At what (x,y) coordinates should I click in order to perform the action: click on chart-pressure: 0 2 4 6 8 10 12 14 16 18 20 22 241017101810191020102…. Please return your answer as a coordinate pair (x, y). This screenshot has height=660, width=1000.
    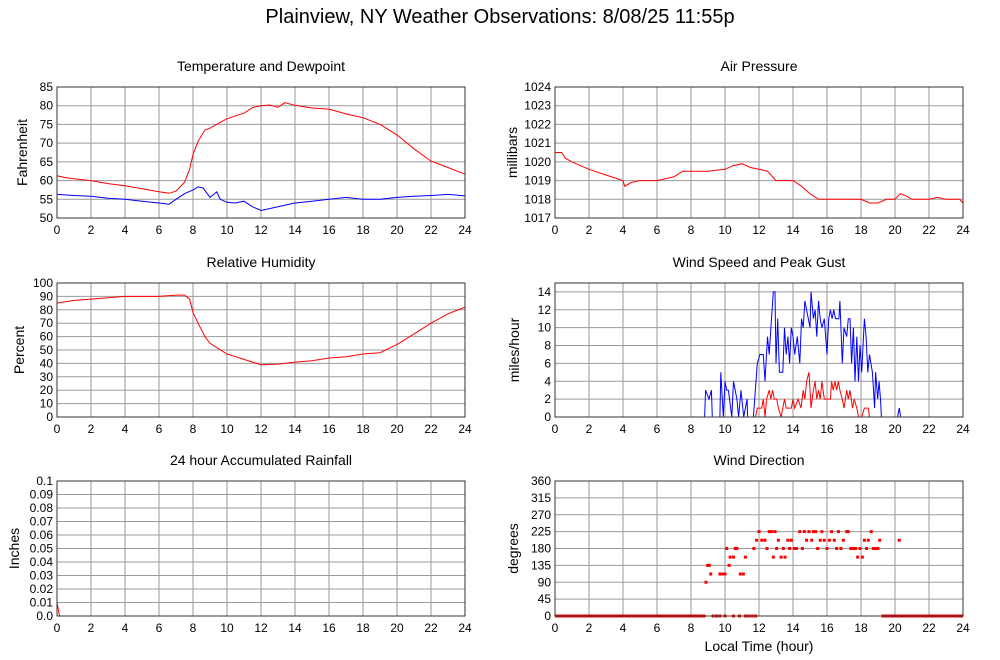
    Looking at the image, I should click on (737, 147).